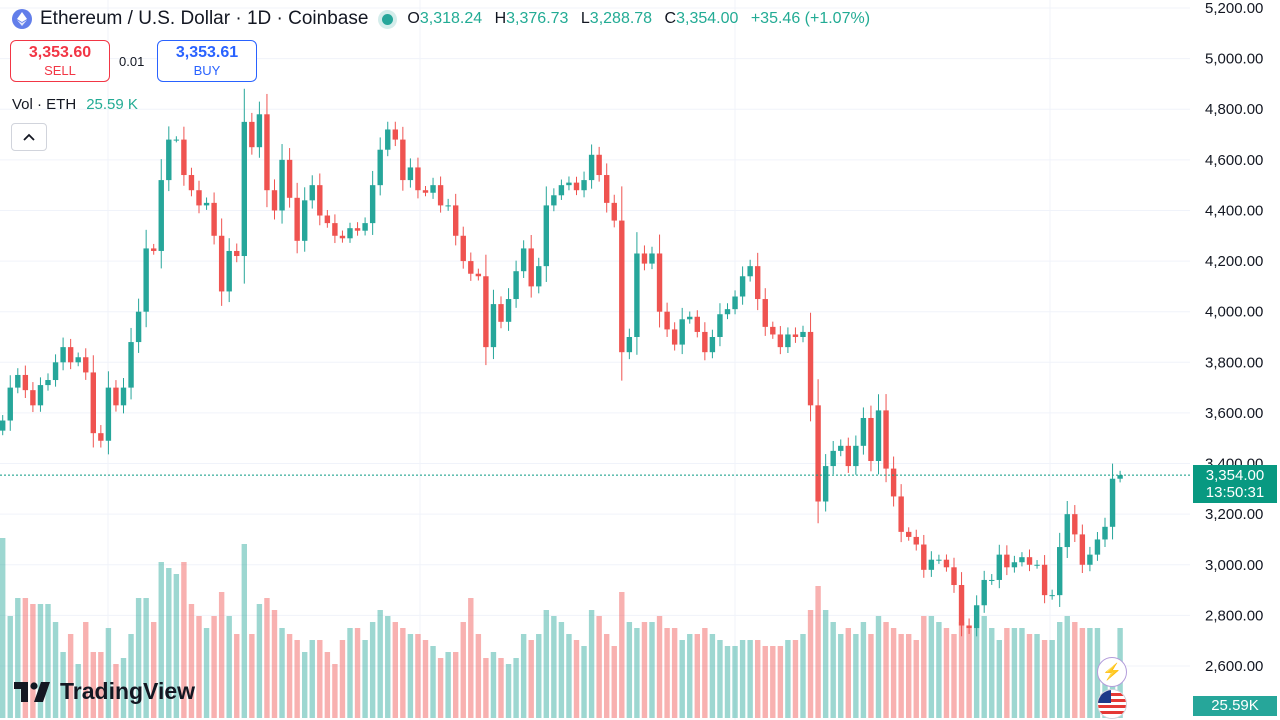 This screenshot has width=1280, height=720. I want to click on tradingview-logo: TradingView, so click(104, 691).